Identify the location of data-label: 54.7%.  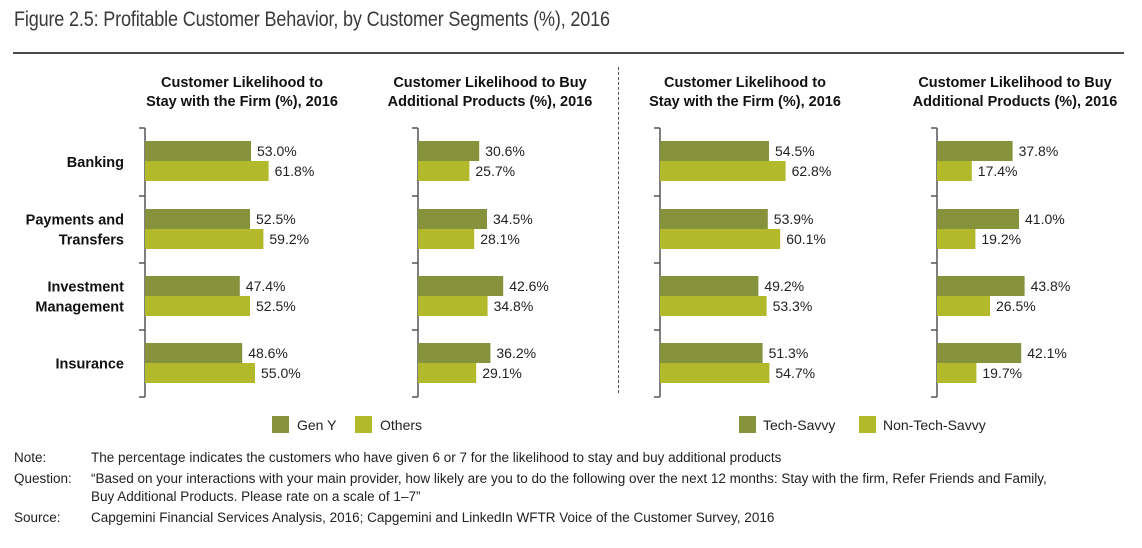
(795, 373).